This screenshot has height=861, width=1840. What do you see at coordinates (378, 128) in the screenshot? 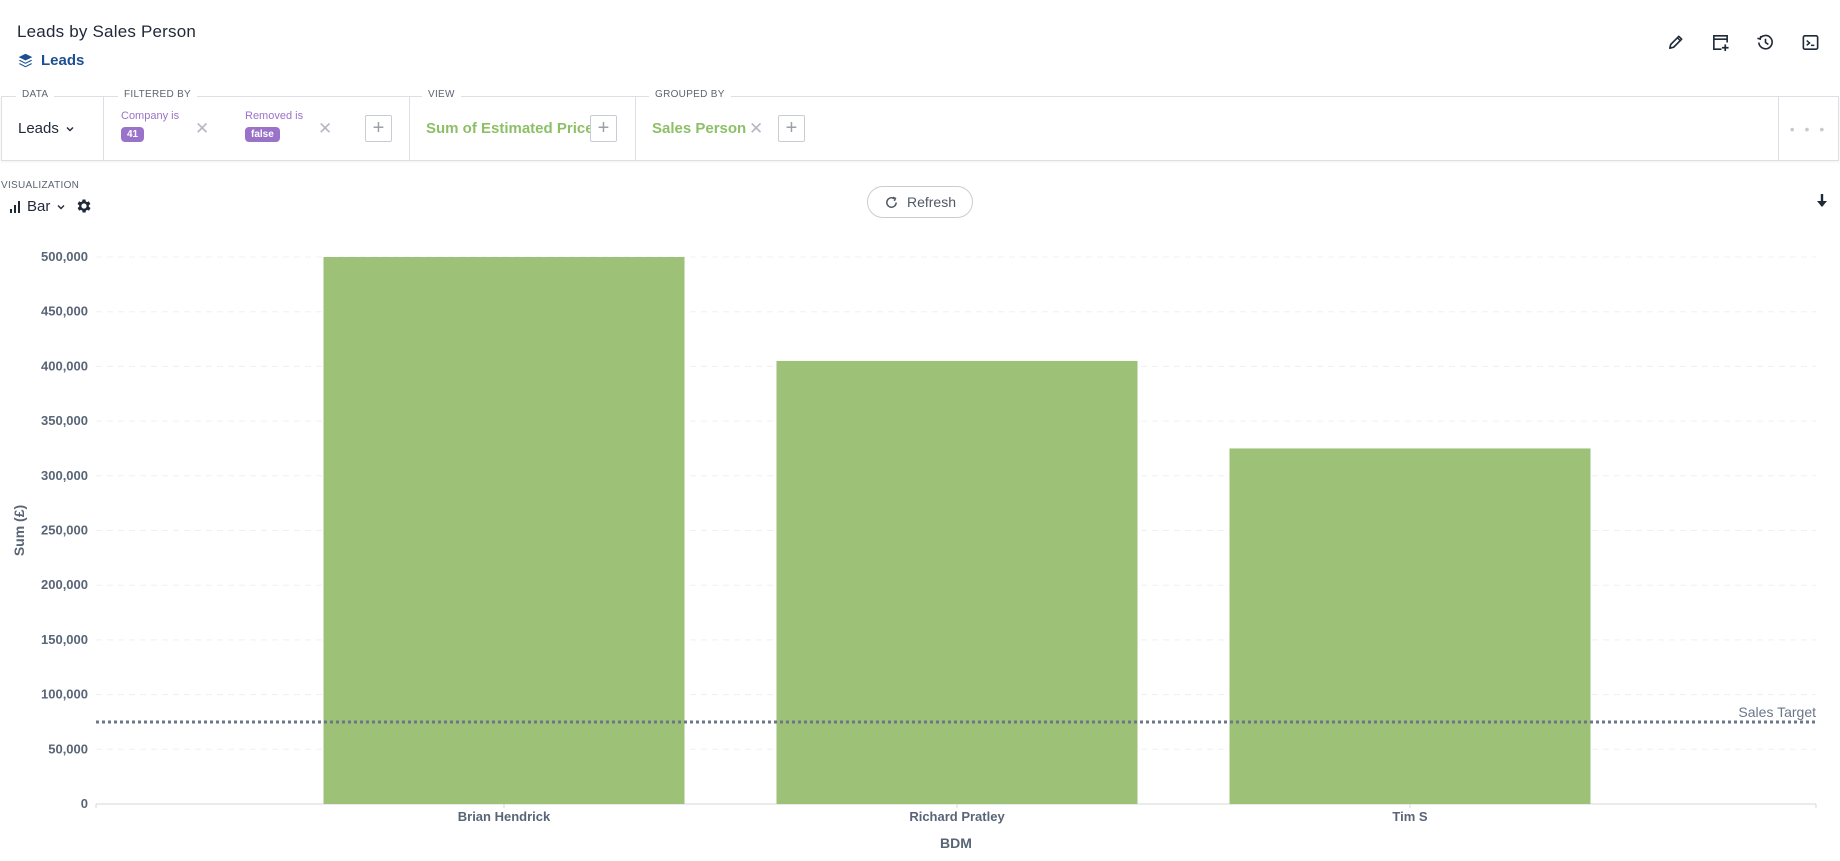
I see `add-filter-button: +` at bounding box center [378, 128].